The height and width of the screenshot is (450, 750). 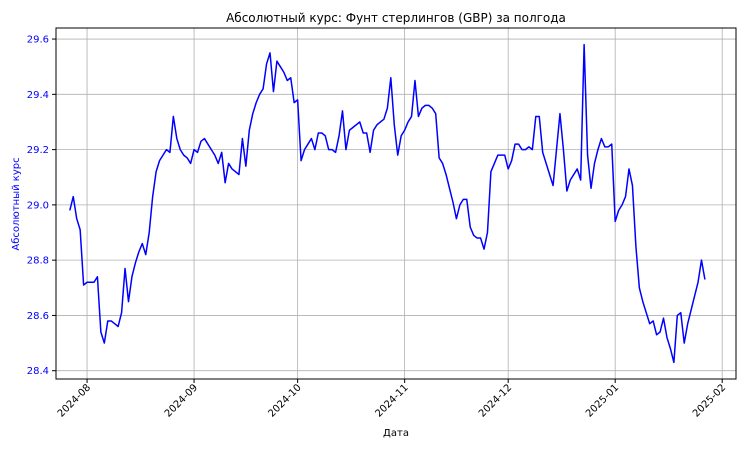 I want to click on x-tick-label: 2024-08, so click(x=74, y=400).